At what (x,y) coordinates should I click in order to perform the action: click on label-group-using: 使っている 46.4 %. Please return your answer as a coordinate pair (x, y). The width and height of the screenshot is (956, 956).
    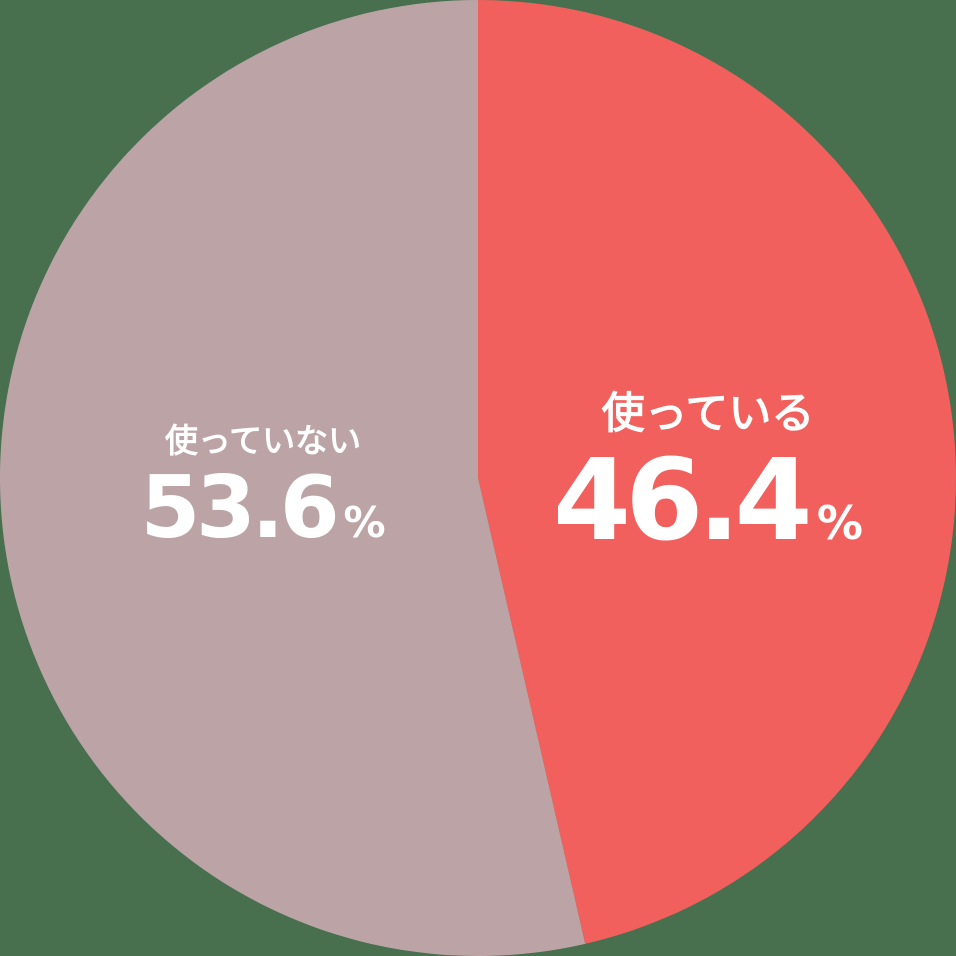
    Looking at the image, I should click on (708, 473).